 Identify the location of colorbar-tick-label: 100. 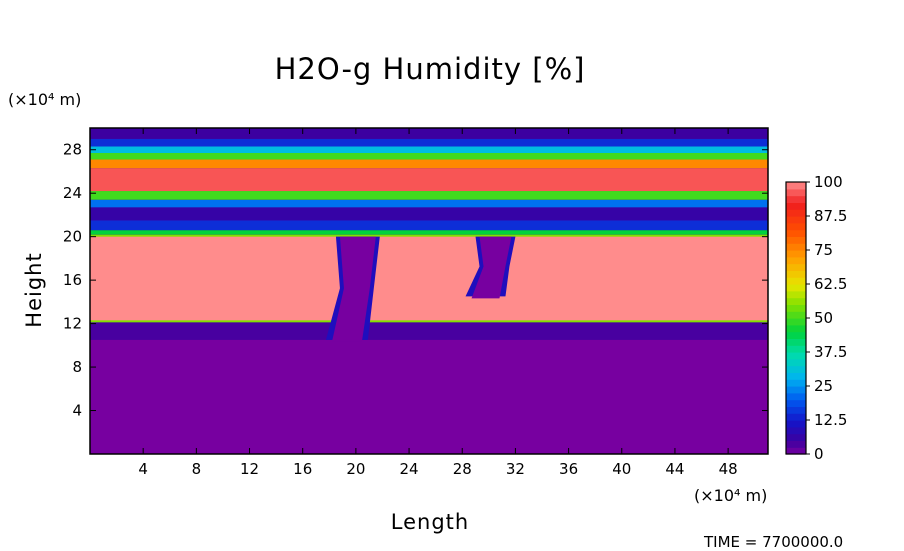
(828, 182).